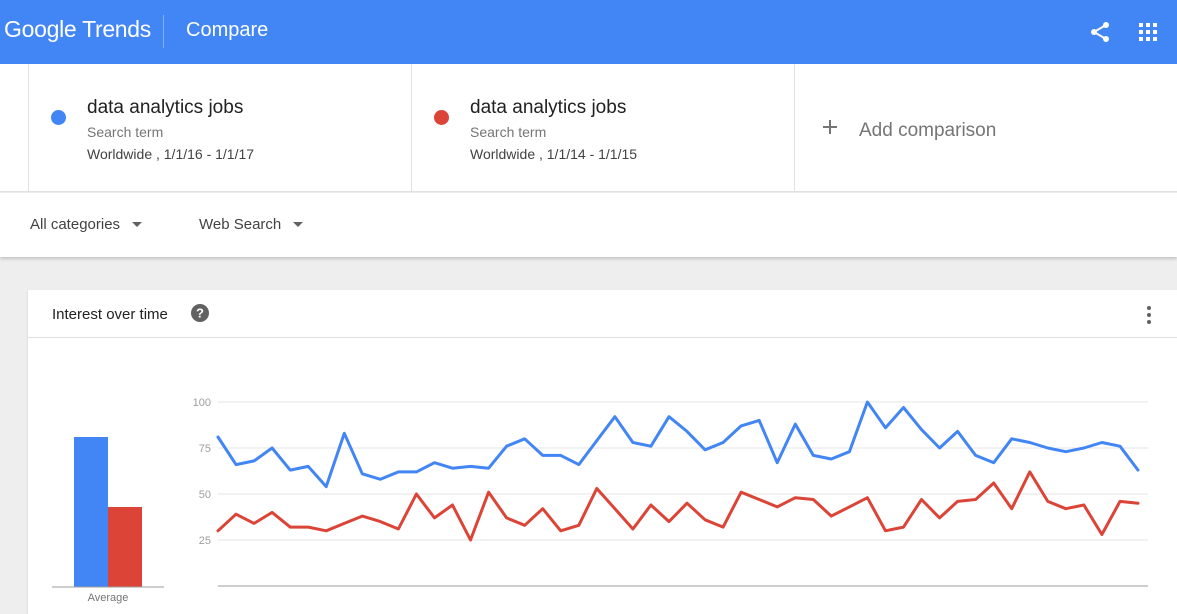  I want to click on google-trends-logo: Google Trends, so click(77, 29).